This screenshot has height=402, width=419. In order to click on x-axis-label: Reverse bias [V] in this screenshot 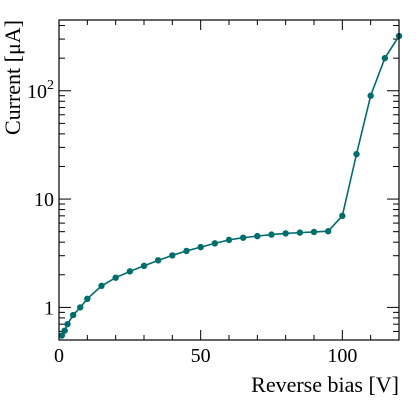, I will do `click(325, 384)`.